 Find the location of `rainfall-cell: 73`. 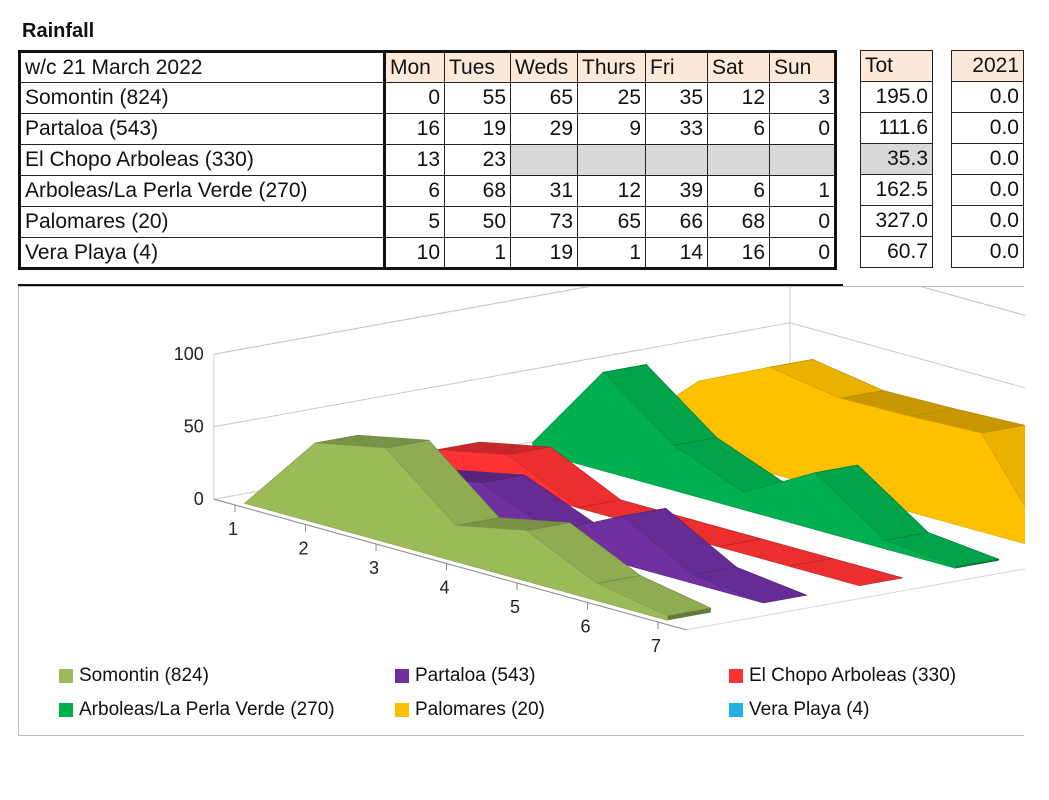

rainfall-cell: 73 is located at coordinates (544, 222).